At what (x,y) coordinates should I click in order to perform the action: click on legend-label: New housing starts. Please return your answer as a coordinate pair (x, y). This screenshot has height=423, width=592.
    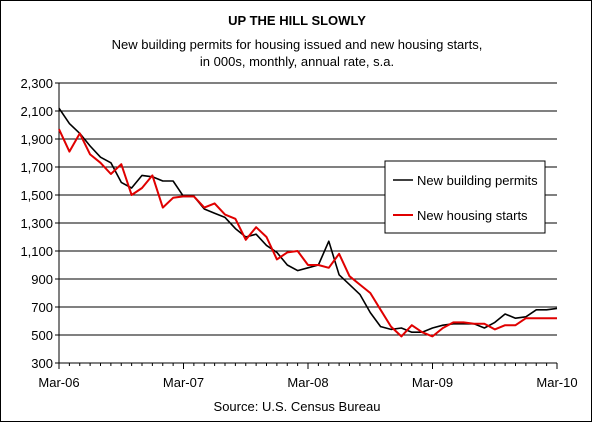
    Looking at the image, I should click on (472, 215).